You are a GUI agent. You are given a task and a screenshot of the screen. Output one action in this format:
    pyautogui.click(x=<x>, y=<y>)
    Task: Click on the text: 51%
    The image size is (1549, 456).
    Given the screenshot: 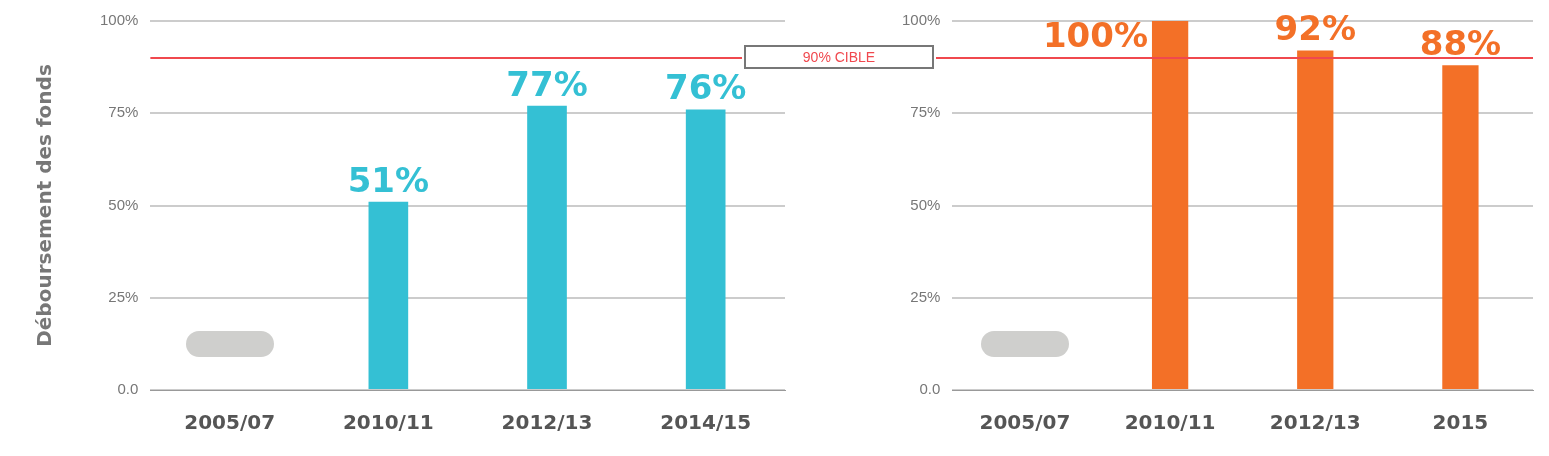 What is the action you would take?
    pyautogui.click(x=388, y=179)
    